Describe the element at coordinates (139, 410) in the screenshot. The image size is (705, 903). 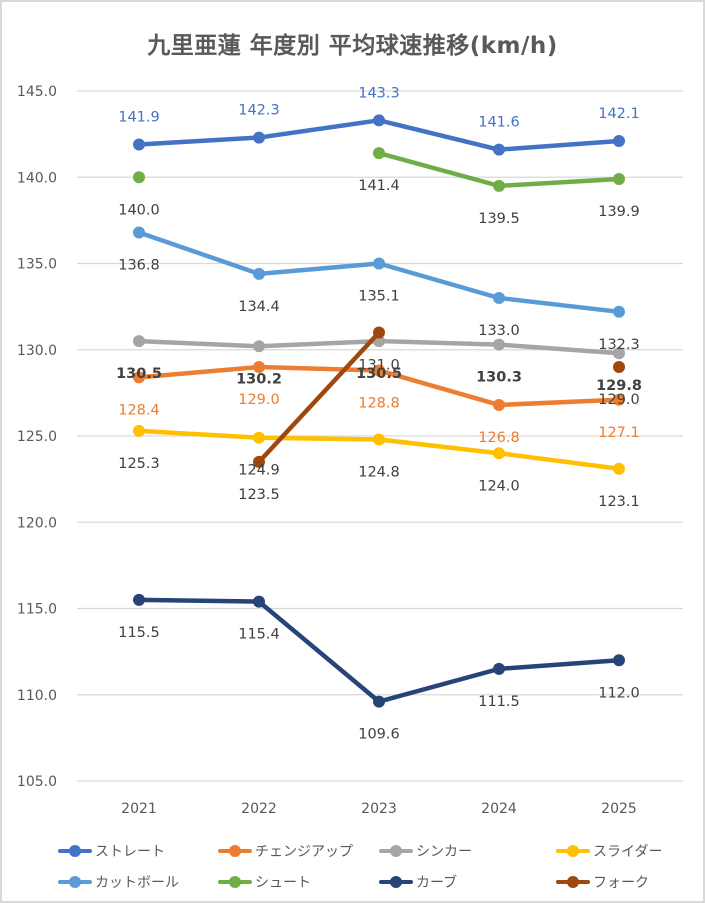
I see `data-label: 128.4` at that location.